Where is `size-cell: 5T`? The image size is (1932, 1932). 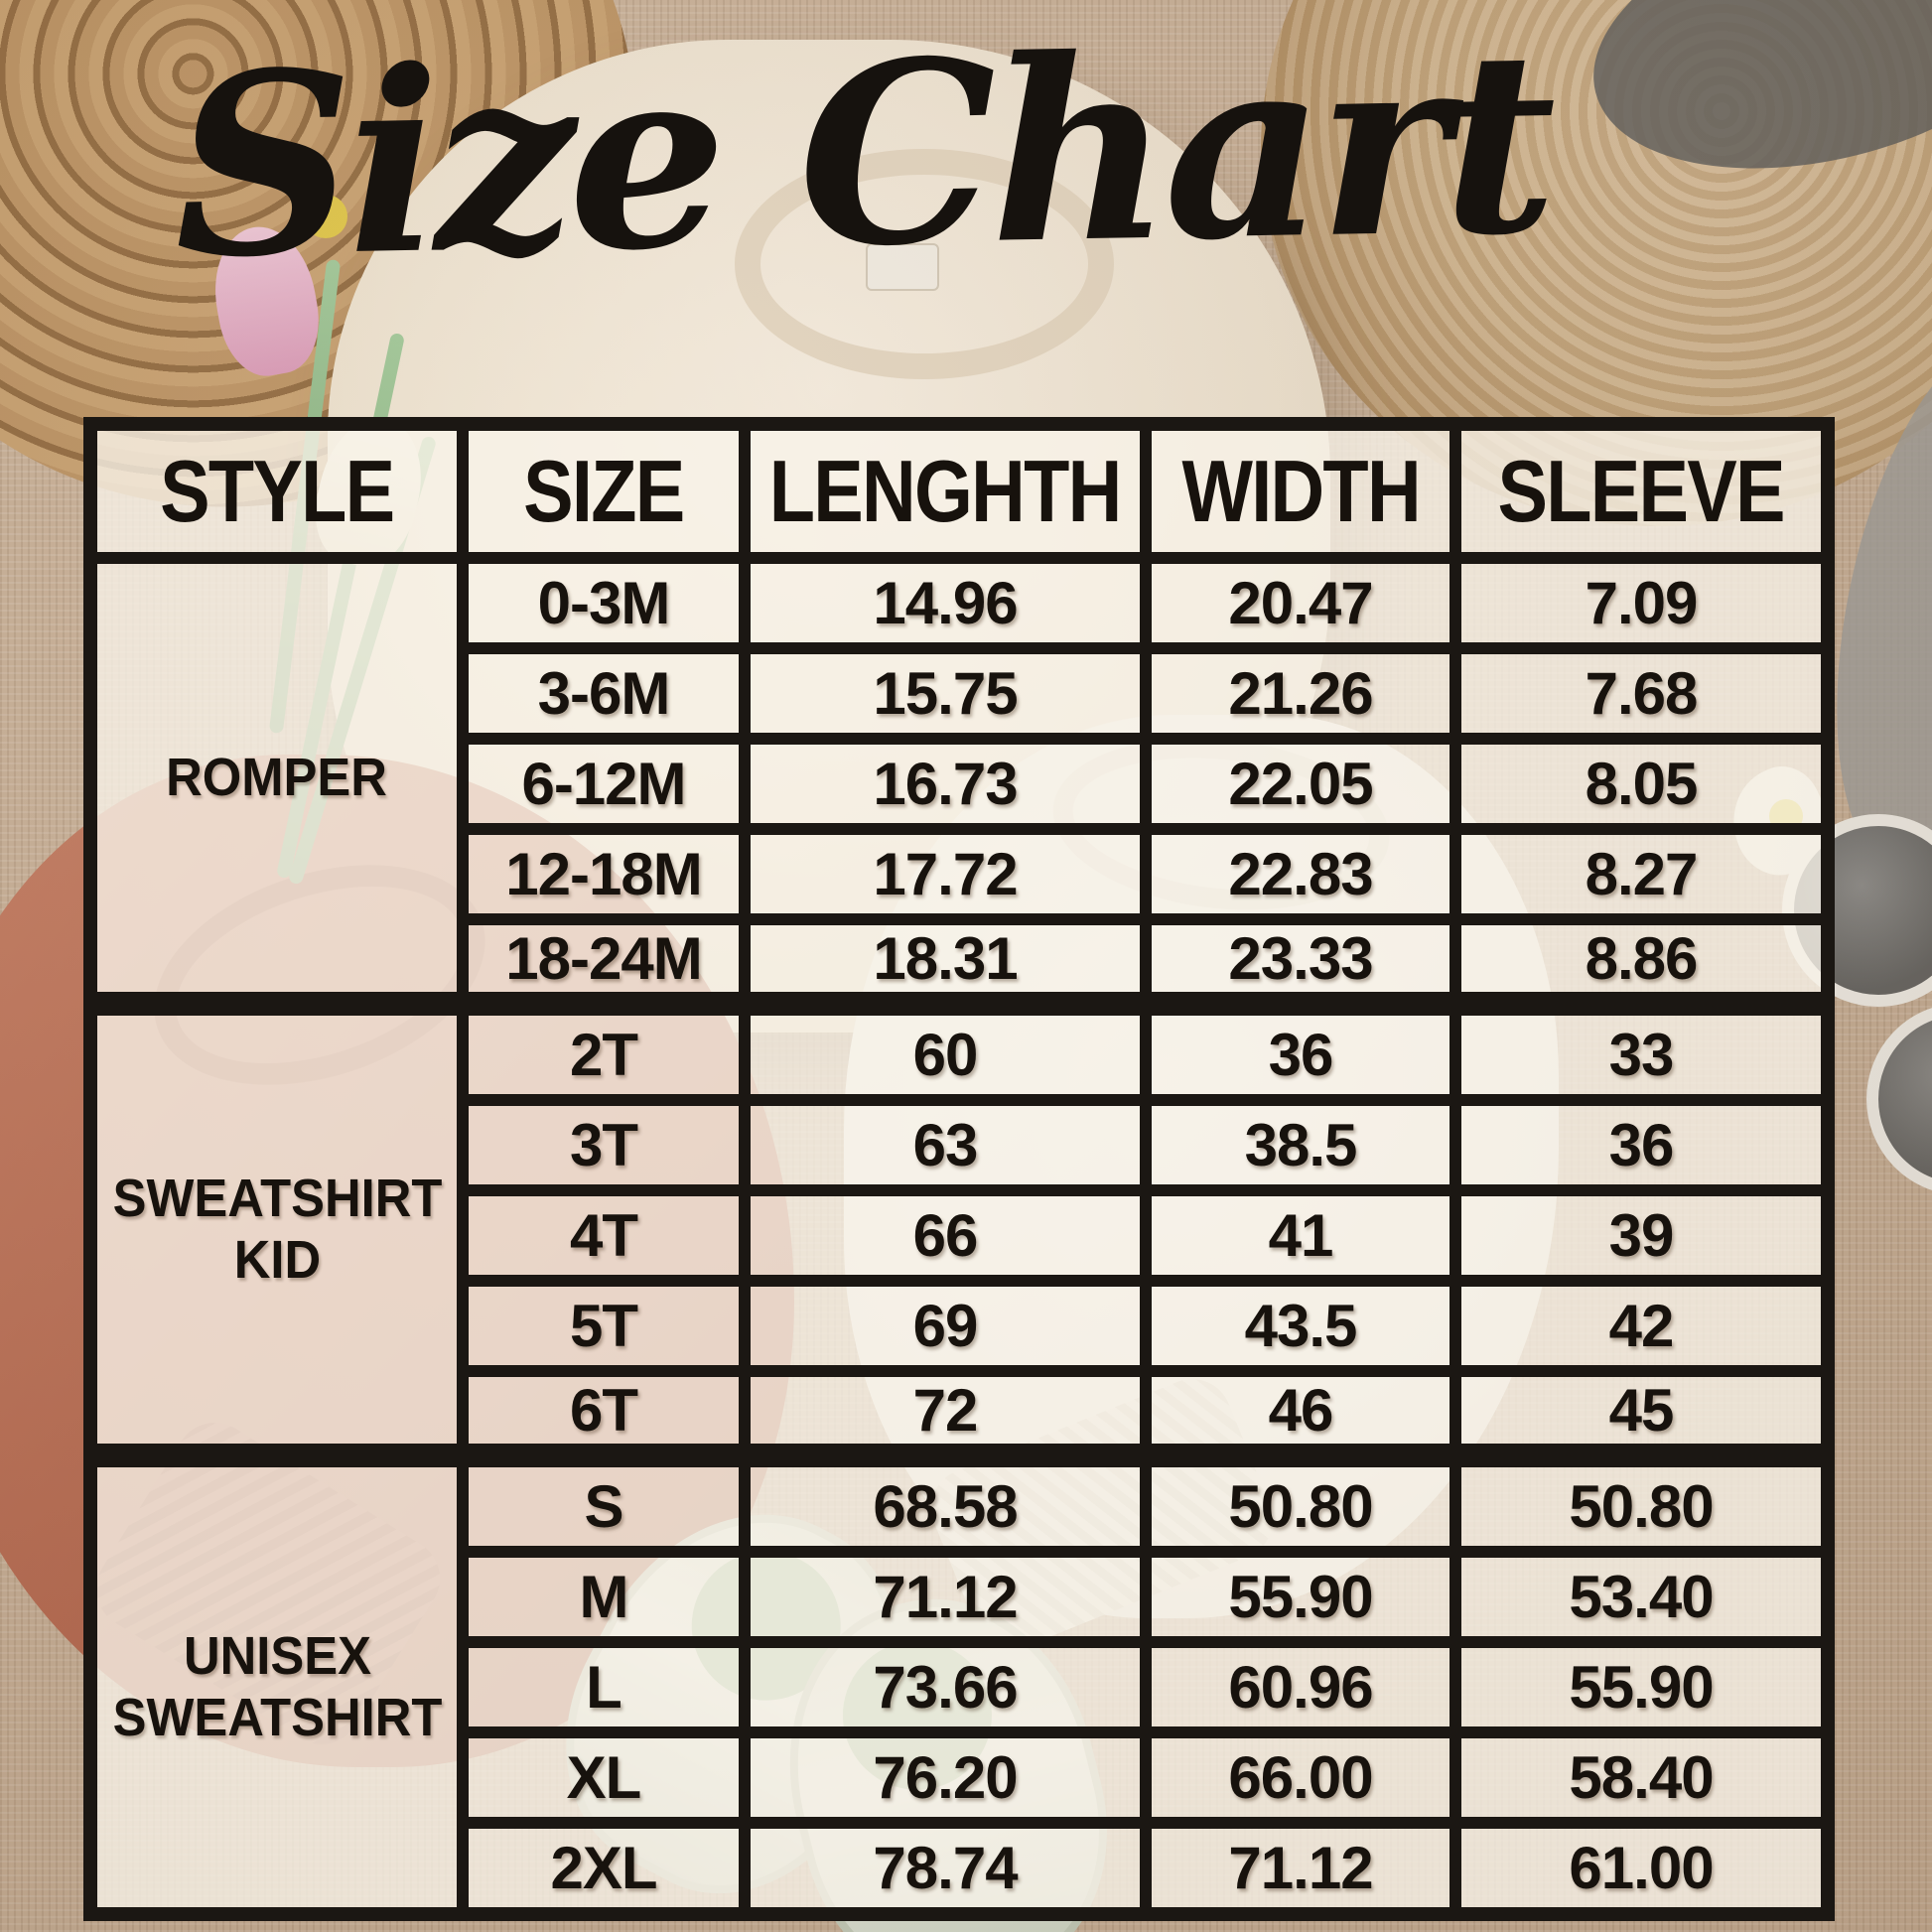 size-cell: 5T is located at coordinates (610, 1332).